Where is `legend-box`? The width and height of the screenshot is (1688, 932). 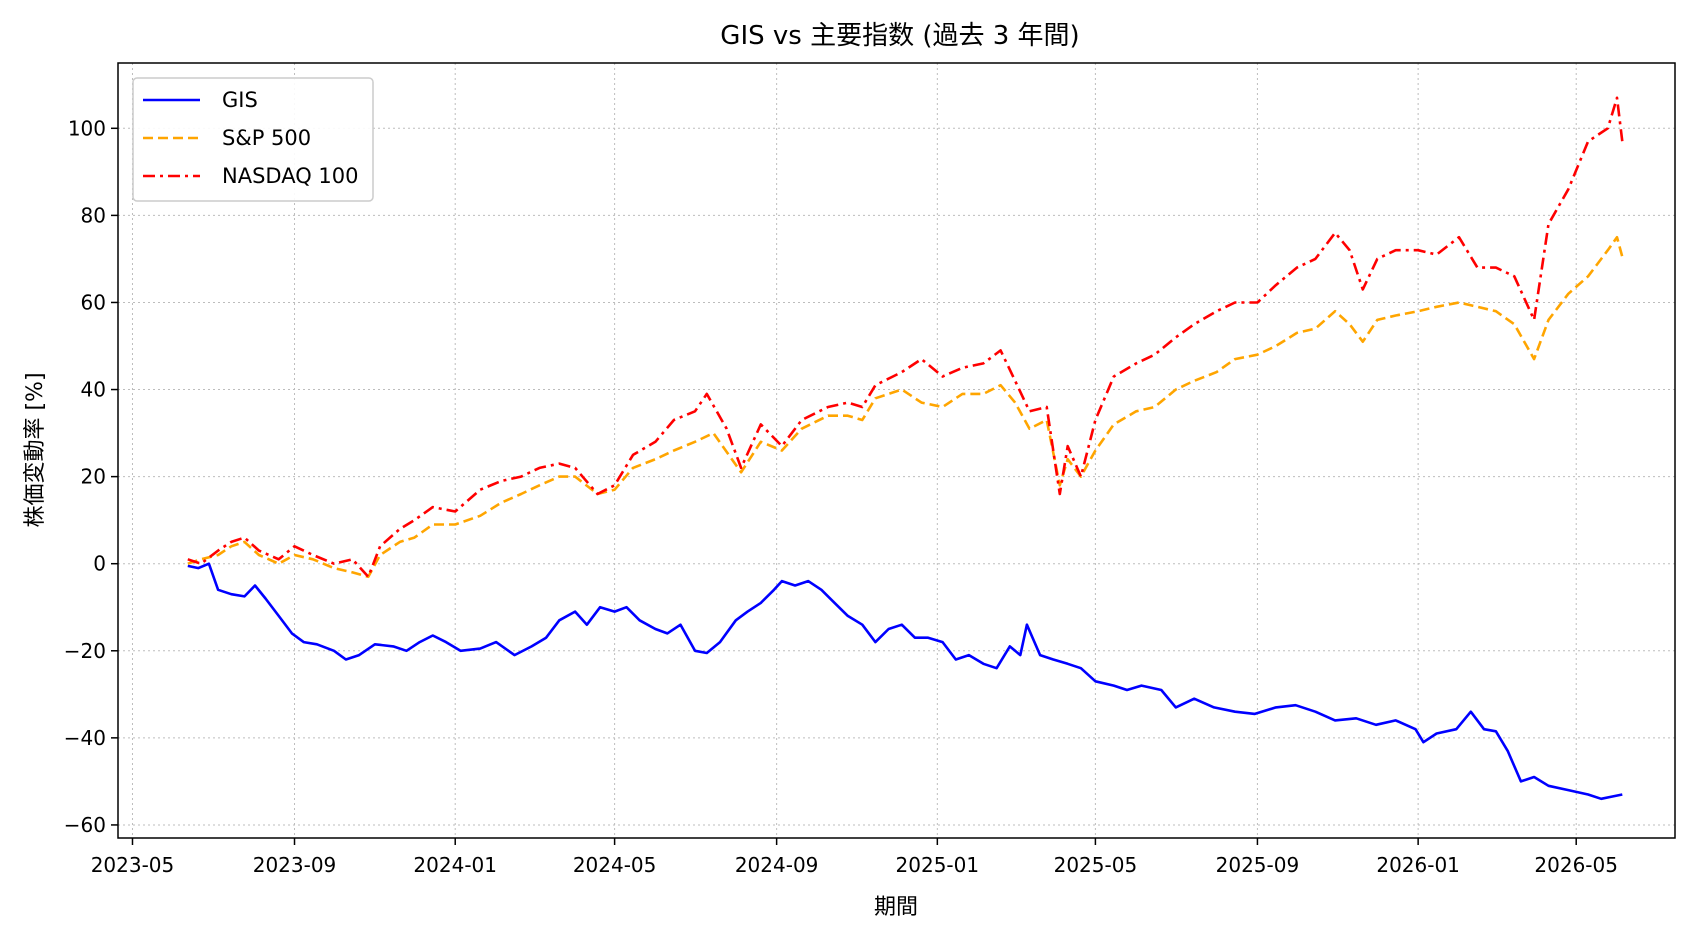 legend-box is located at coordinates (253, 139).